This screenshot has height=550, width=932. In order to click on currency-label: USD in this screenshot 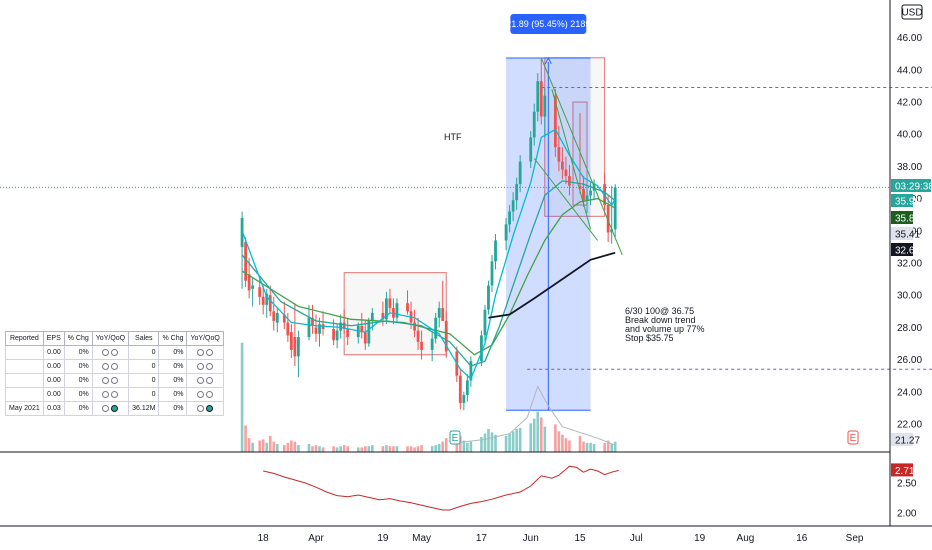, I will do `click(912, 12)`.